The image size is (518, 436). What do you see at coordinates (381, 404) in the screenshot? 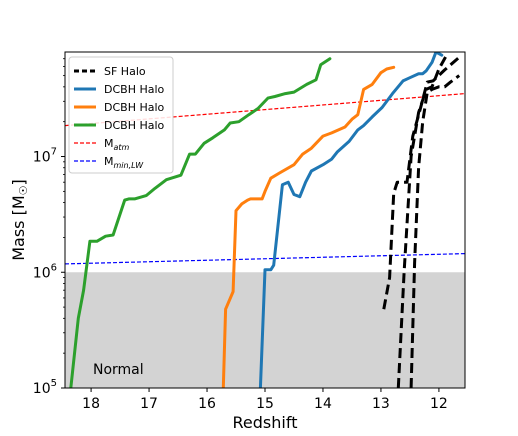
I see `x-tick-label-5: 13` at bounding box center [381, 404].